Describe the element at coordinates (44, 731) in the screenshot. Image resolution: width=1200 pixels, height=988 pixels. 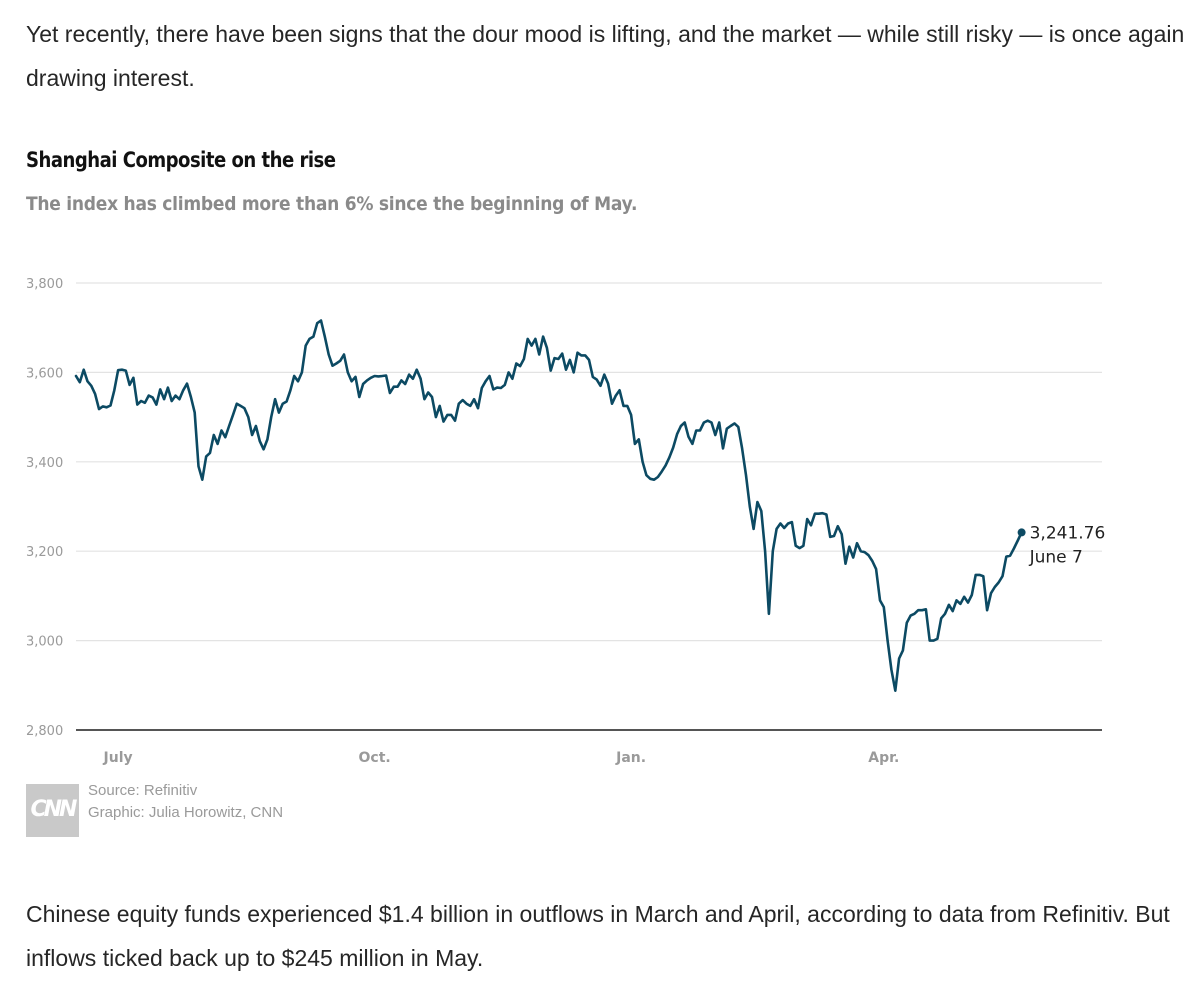
I see `y-tick-label: 2,800` at that location.